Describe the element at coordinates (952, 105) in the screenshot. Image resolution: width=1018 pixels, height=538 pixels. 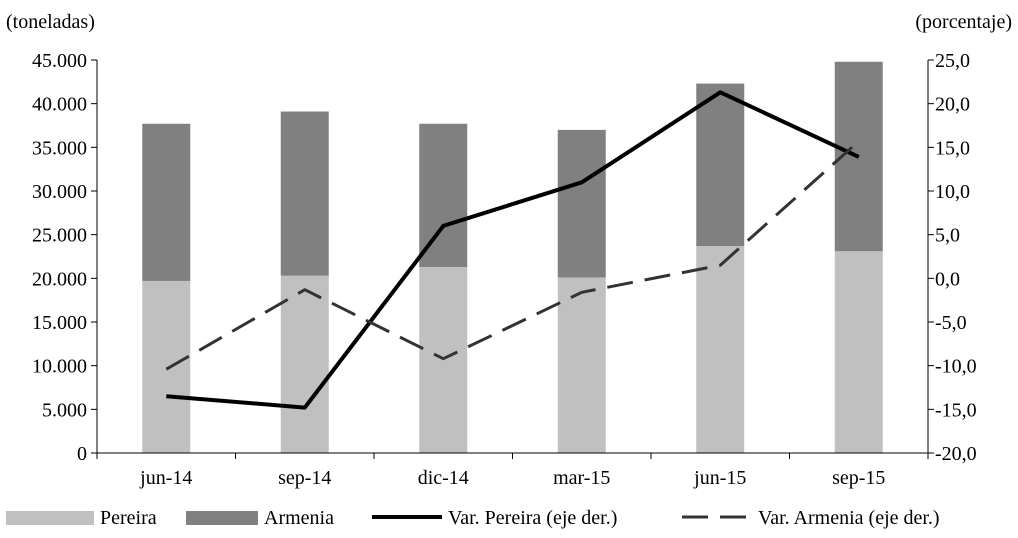
I see `right-tick-label: 20,0` at that location.